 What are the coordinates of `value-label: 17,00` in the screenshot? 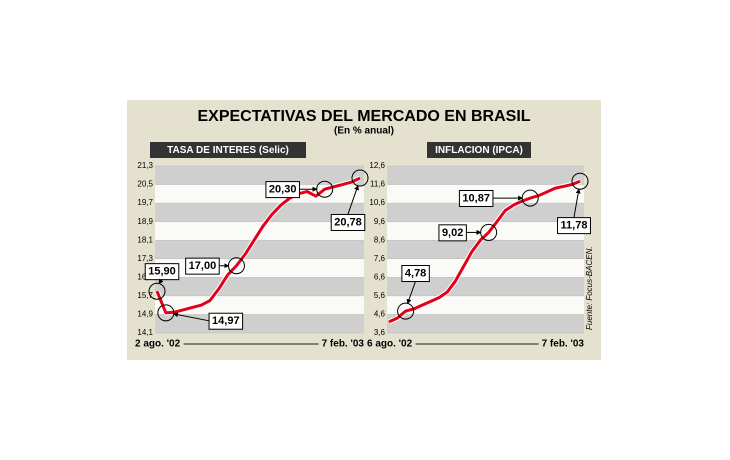 It's located at (203, 266).